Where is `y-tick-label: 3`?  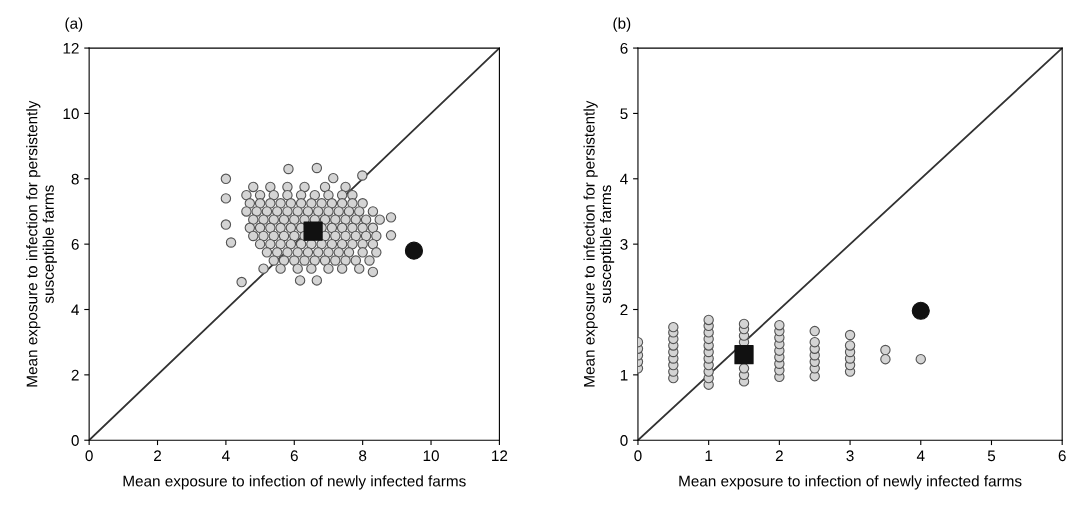 y-tick-label: 3 is located at coordinates (624, 244).